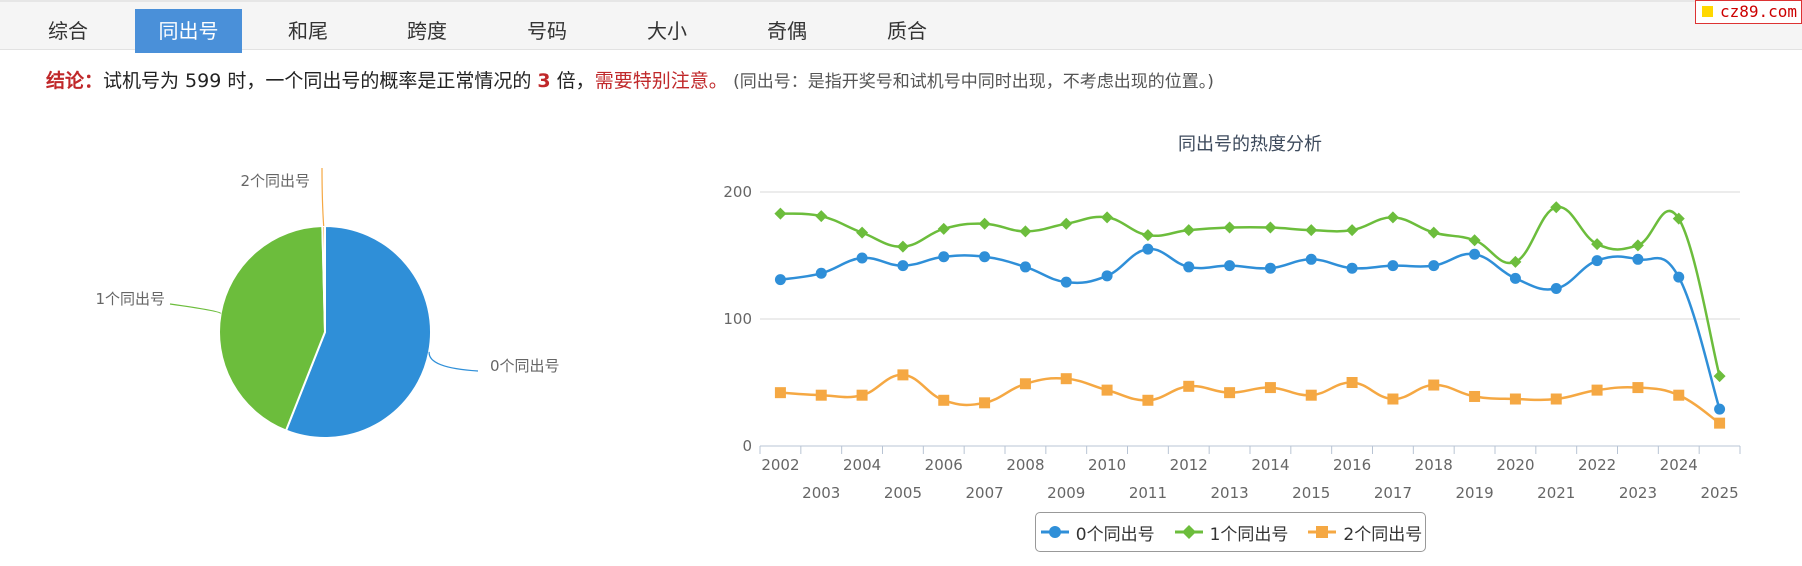 This screenshot has height=566, width=1802. What do you see at coordinates (427, 31) in the screenshot?
I see `tab-span: 跨度` at bounding box center [427, 31].